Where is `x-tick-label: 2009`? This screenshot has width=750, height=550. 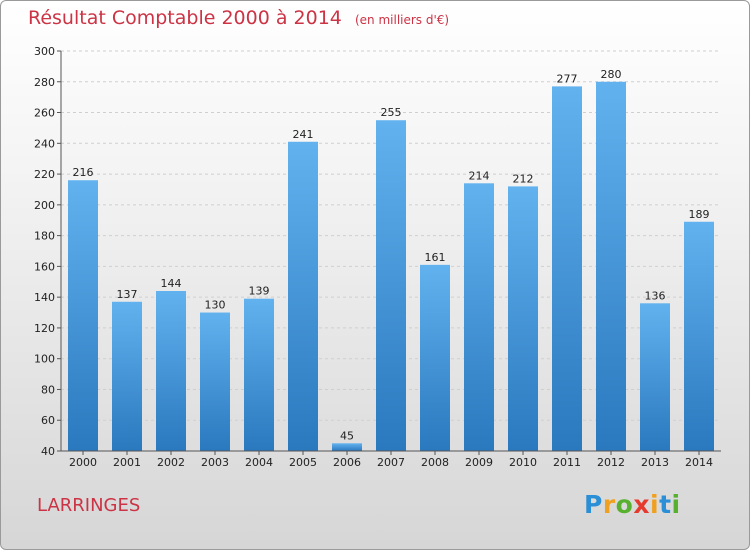 x-tick-label: 2009 is located at coordinates (479, 462).